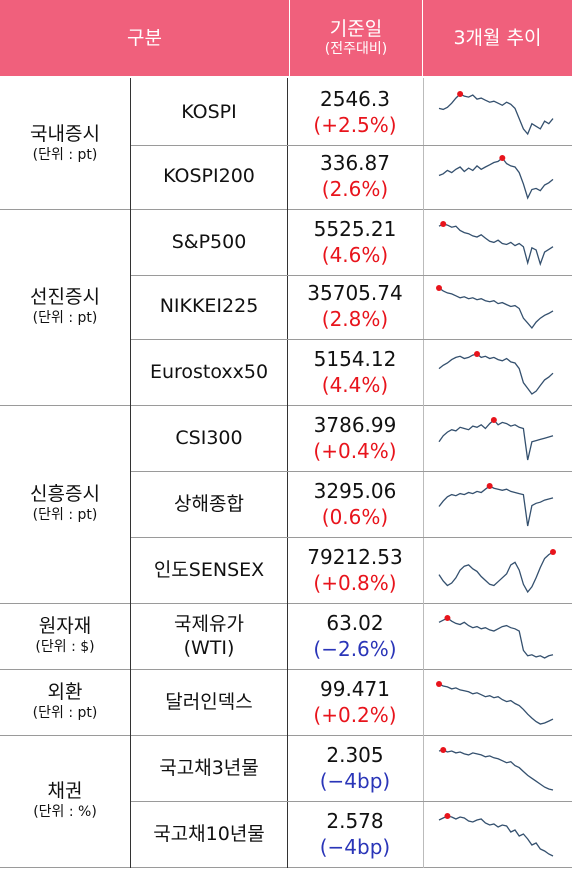  What do you see at coordinates (355, 242) in the screenshot?
I see `value-cell: 5525.21 (4.6%)` at bounding box center [355, 242].